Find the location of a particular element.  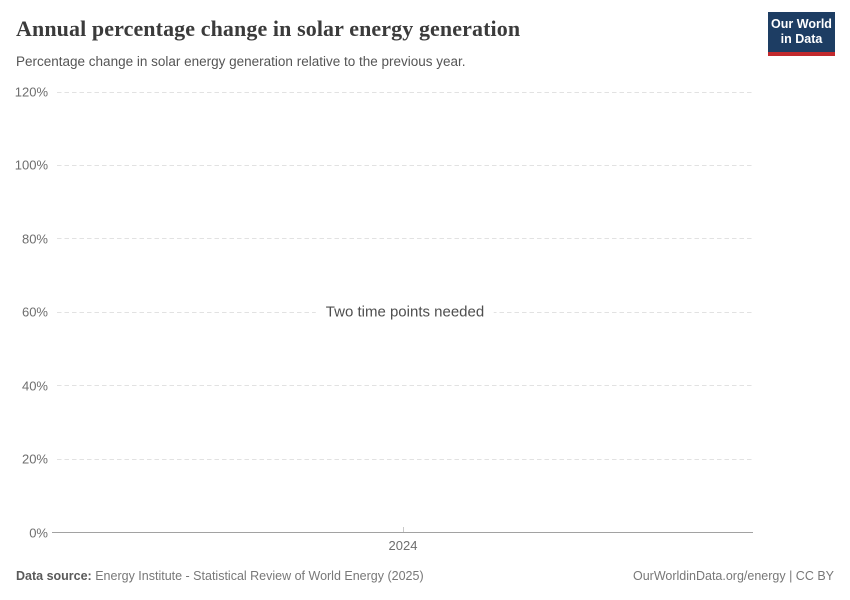

owid-logo: Our World in Data is located at coordinates (801, 34).